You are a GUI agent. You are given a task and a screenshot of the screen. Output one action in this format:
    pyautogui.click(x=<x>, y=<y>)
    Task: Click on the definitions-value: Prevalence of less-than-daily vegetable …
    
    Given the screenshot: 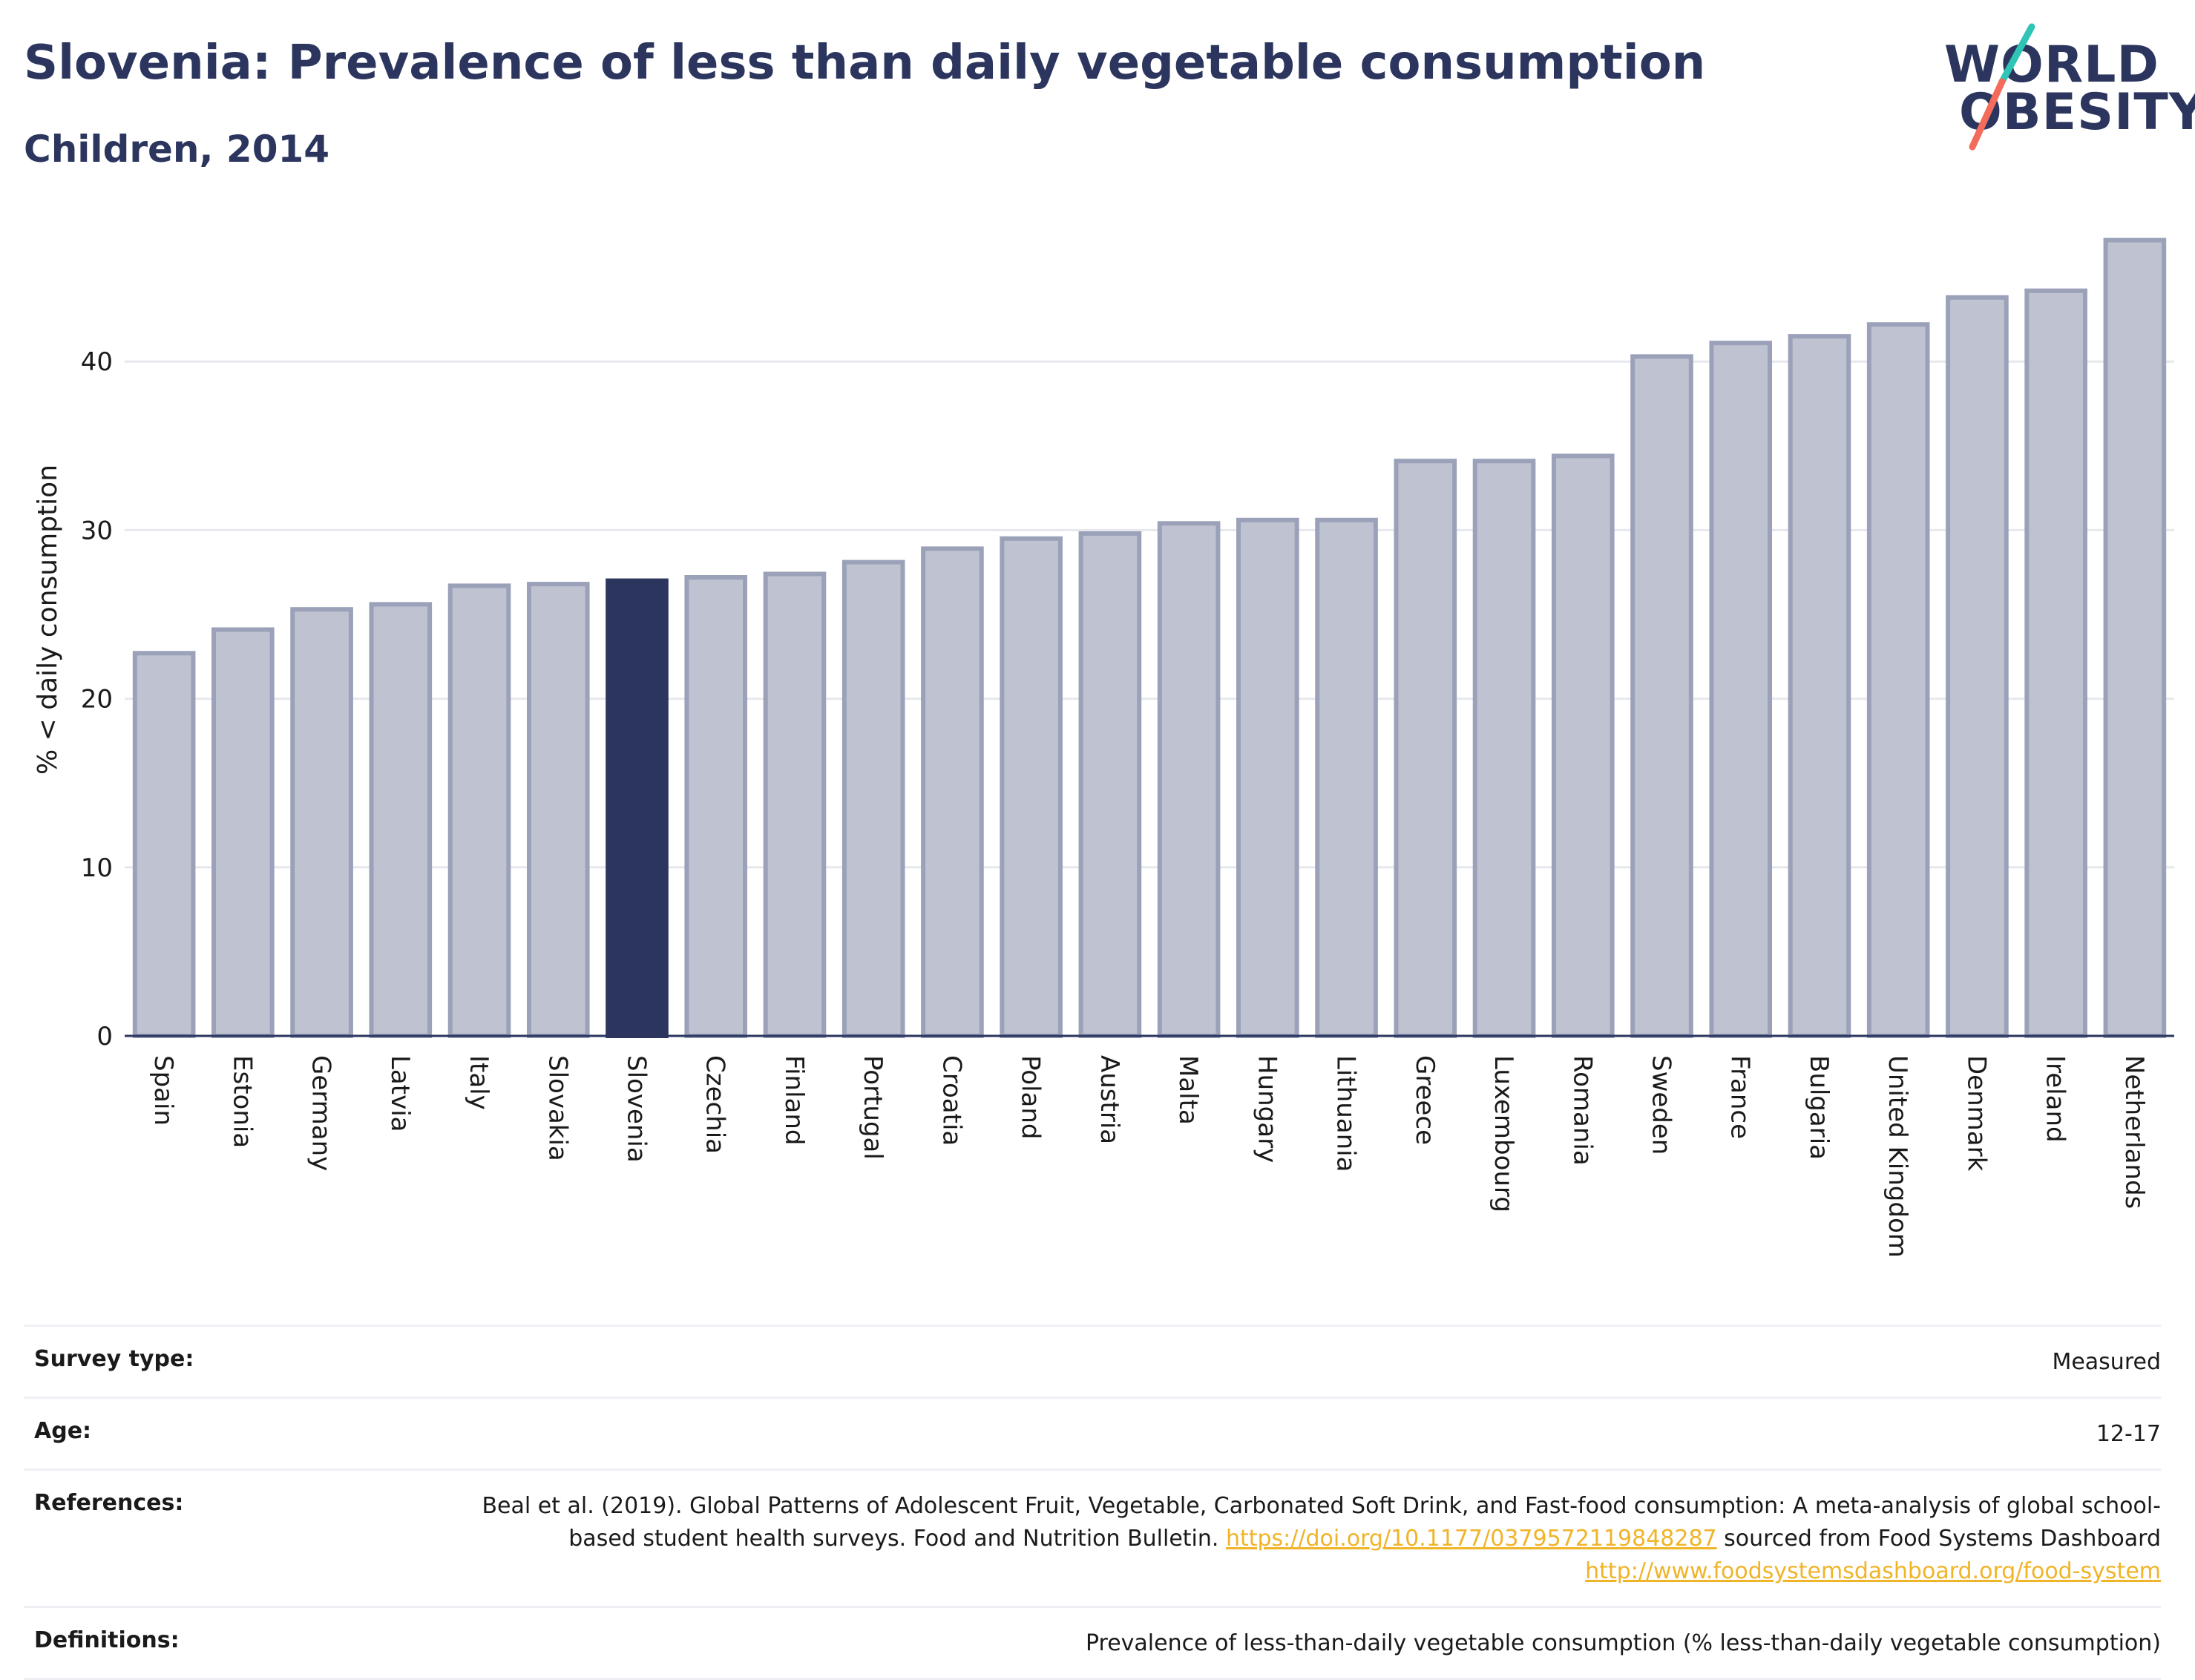 What is the action you would take?
    pyautogui.click(x=1623, y=1643)
    